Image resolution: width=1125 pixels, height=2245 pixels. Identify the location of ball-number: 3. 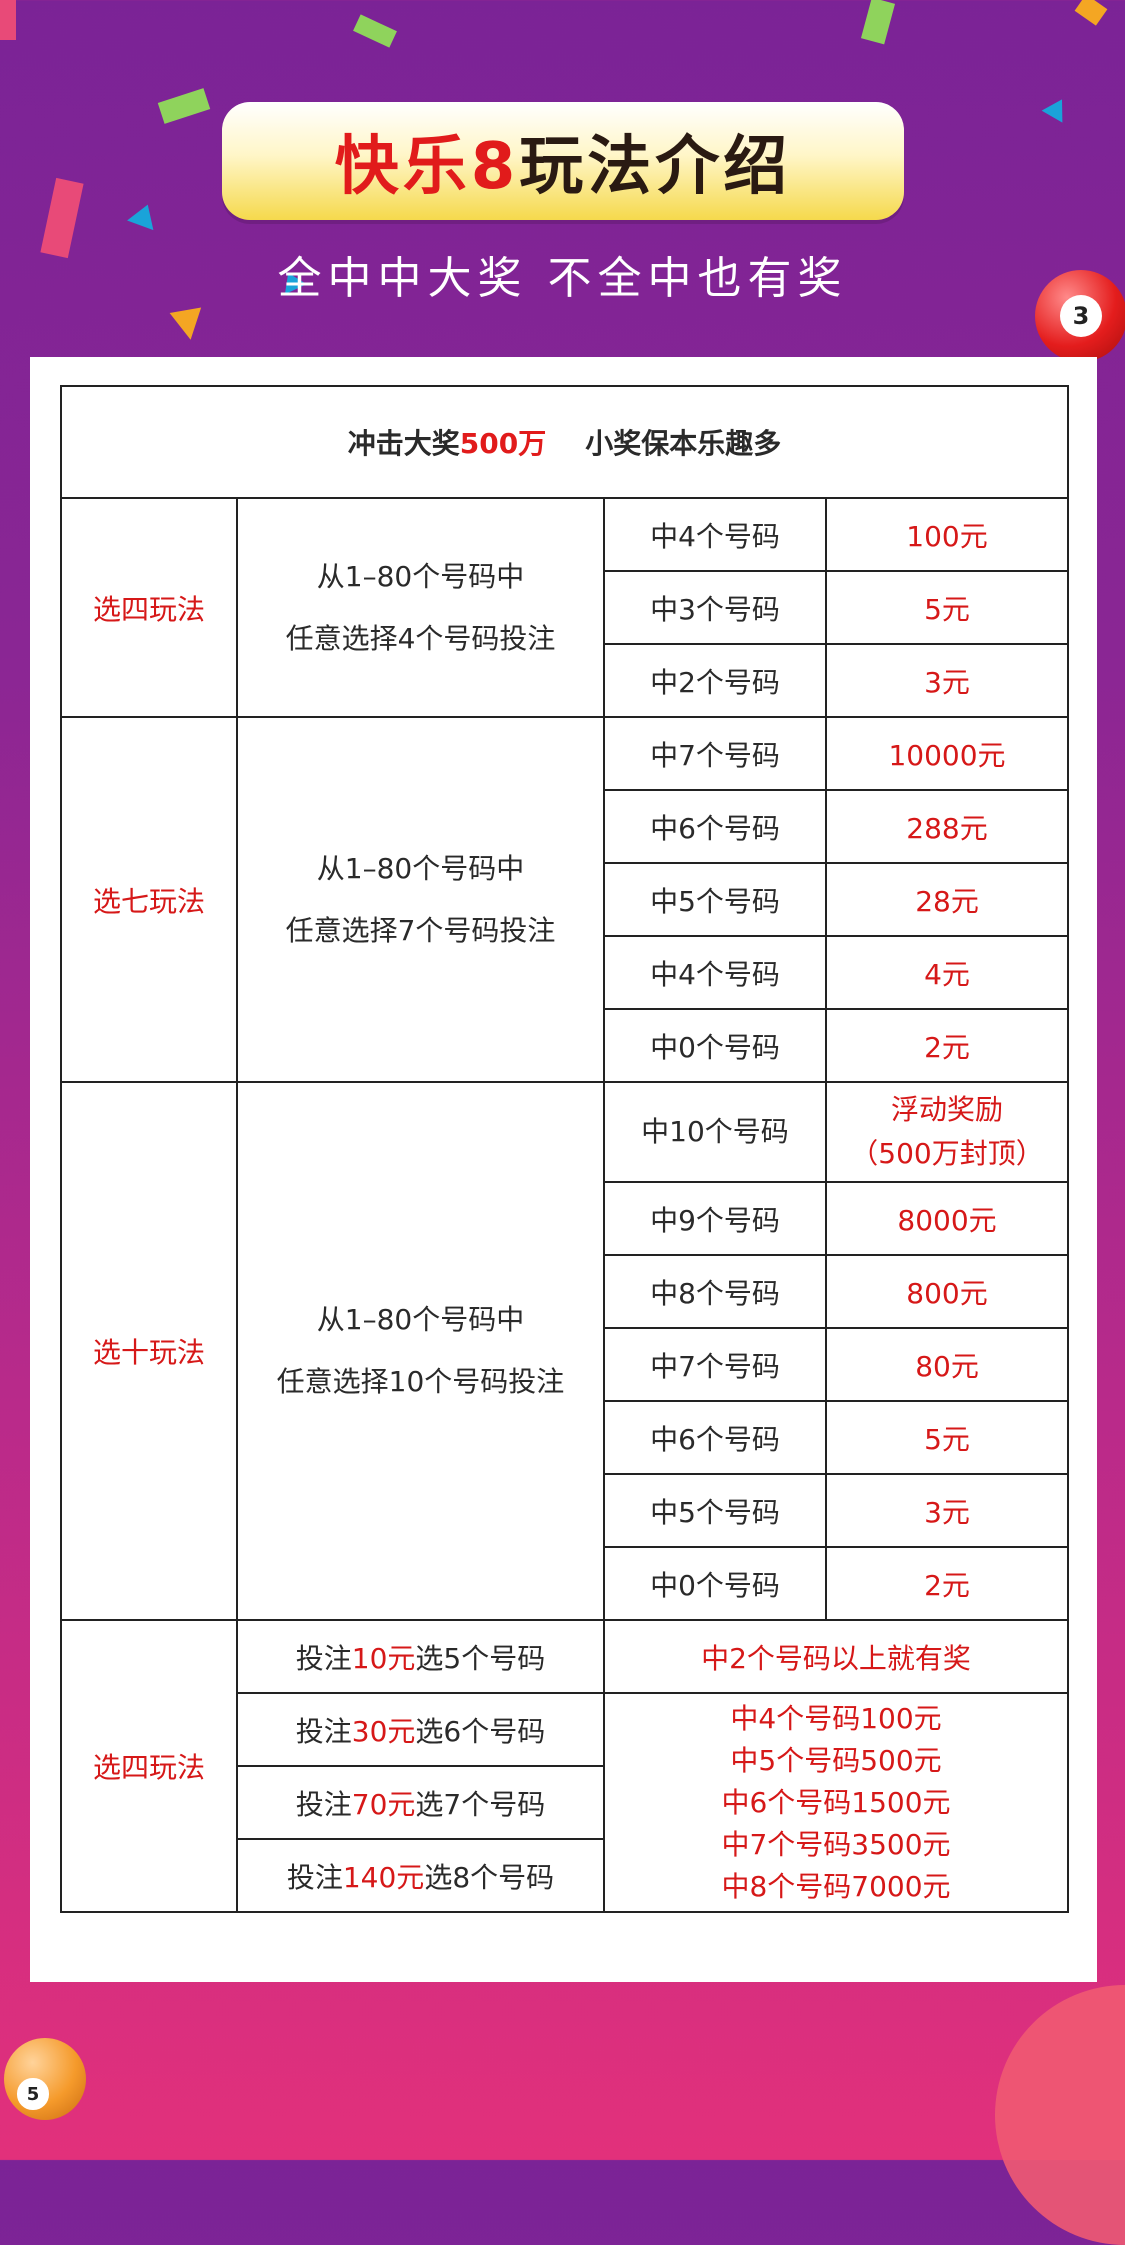
(1081, 316).